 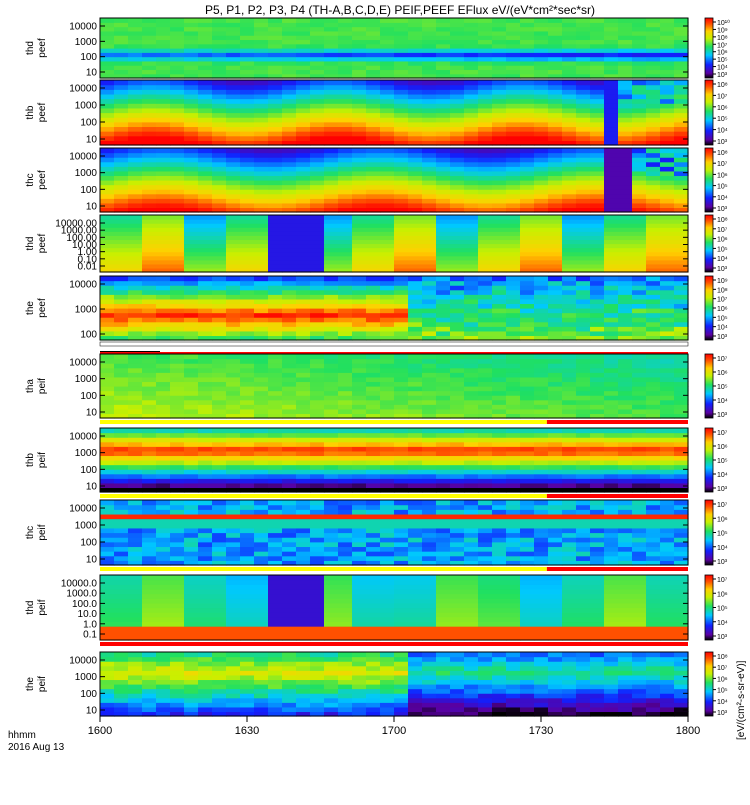 What do you see at coordinates (30, 386) in the screenshot?
I see `y-axis-label: tha` at bounding box center [30, 386].